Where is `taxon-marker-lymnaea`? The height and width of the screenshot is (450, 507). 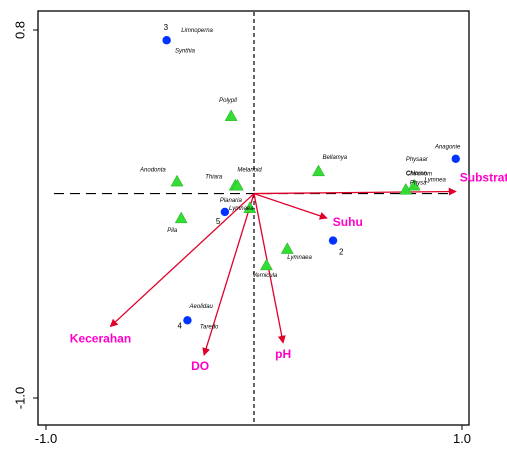
taxon-marker-lymnaea is located at coordinates (287, 248).